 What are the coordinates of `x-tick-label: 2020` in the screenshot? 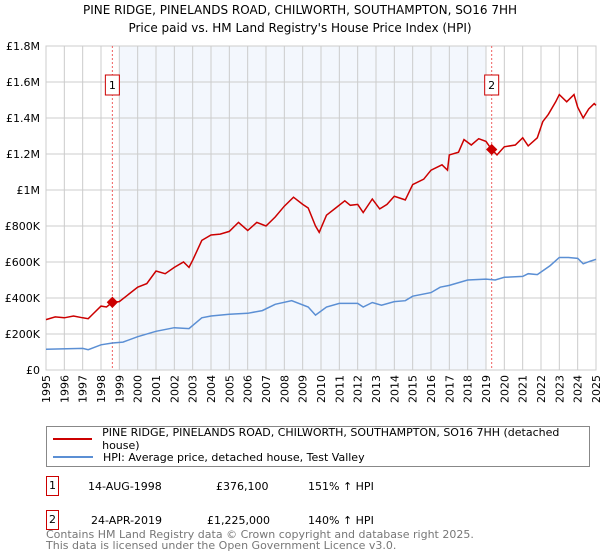 It's located at (504, 389).